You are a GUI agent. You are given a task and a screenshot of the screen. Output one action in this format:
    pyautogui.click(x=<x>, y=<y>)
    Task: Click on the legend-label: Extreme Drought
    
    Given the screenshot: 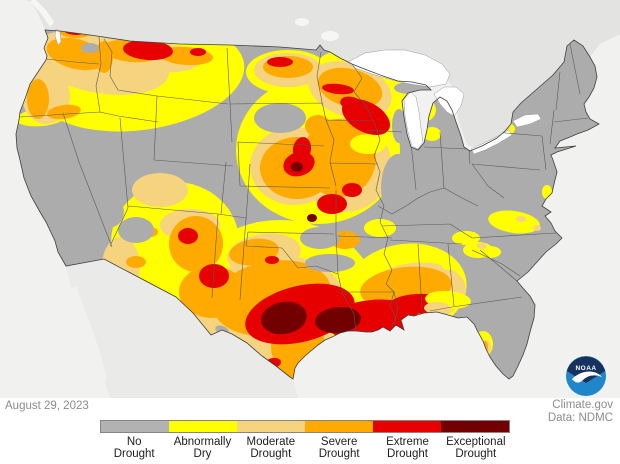 What is the action you would take?
    pyautogui.click(x=407, y=448)
    